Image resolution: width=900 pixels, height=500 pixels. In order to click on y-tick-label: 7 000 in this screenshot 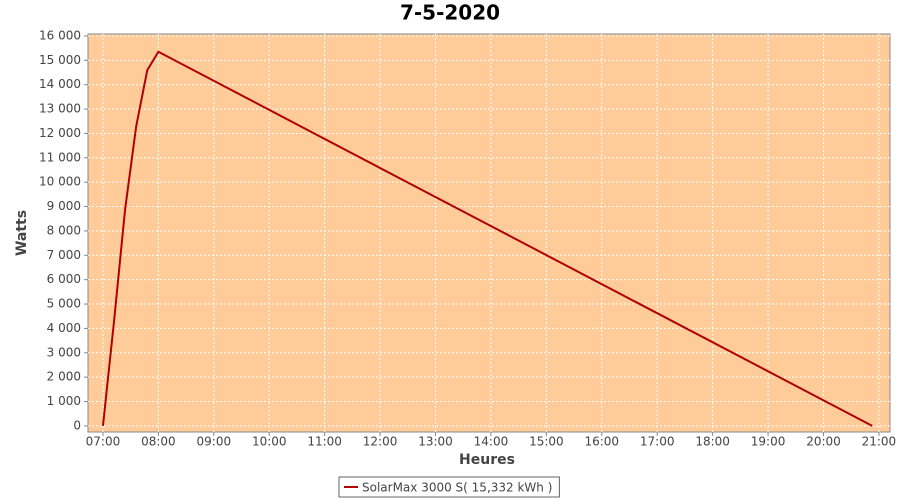, I will do `click(64, 255)`.